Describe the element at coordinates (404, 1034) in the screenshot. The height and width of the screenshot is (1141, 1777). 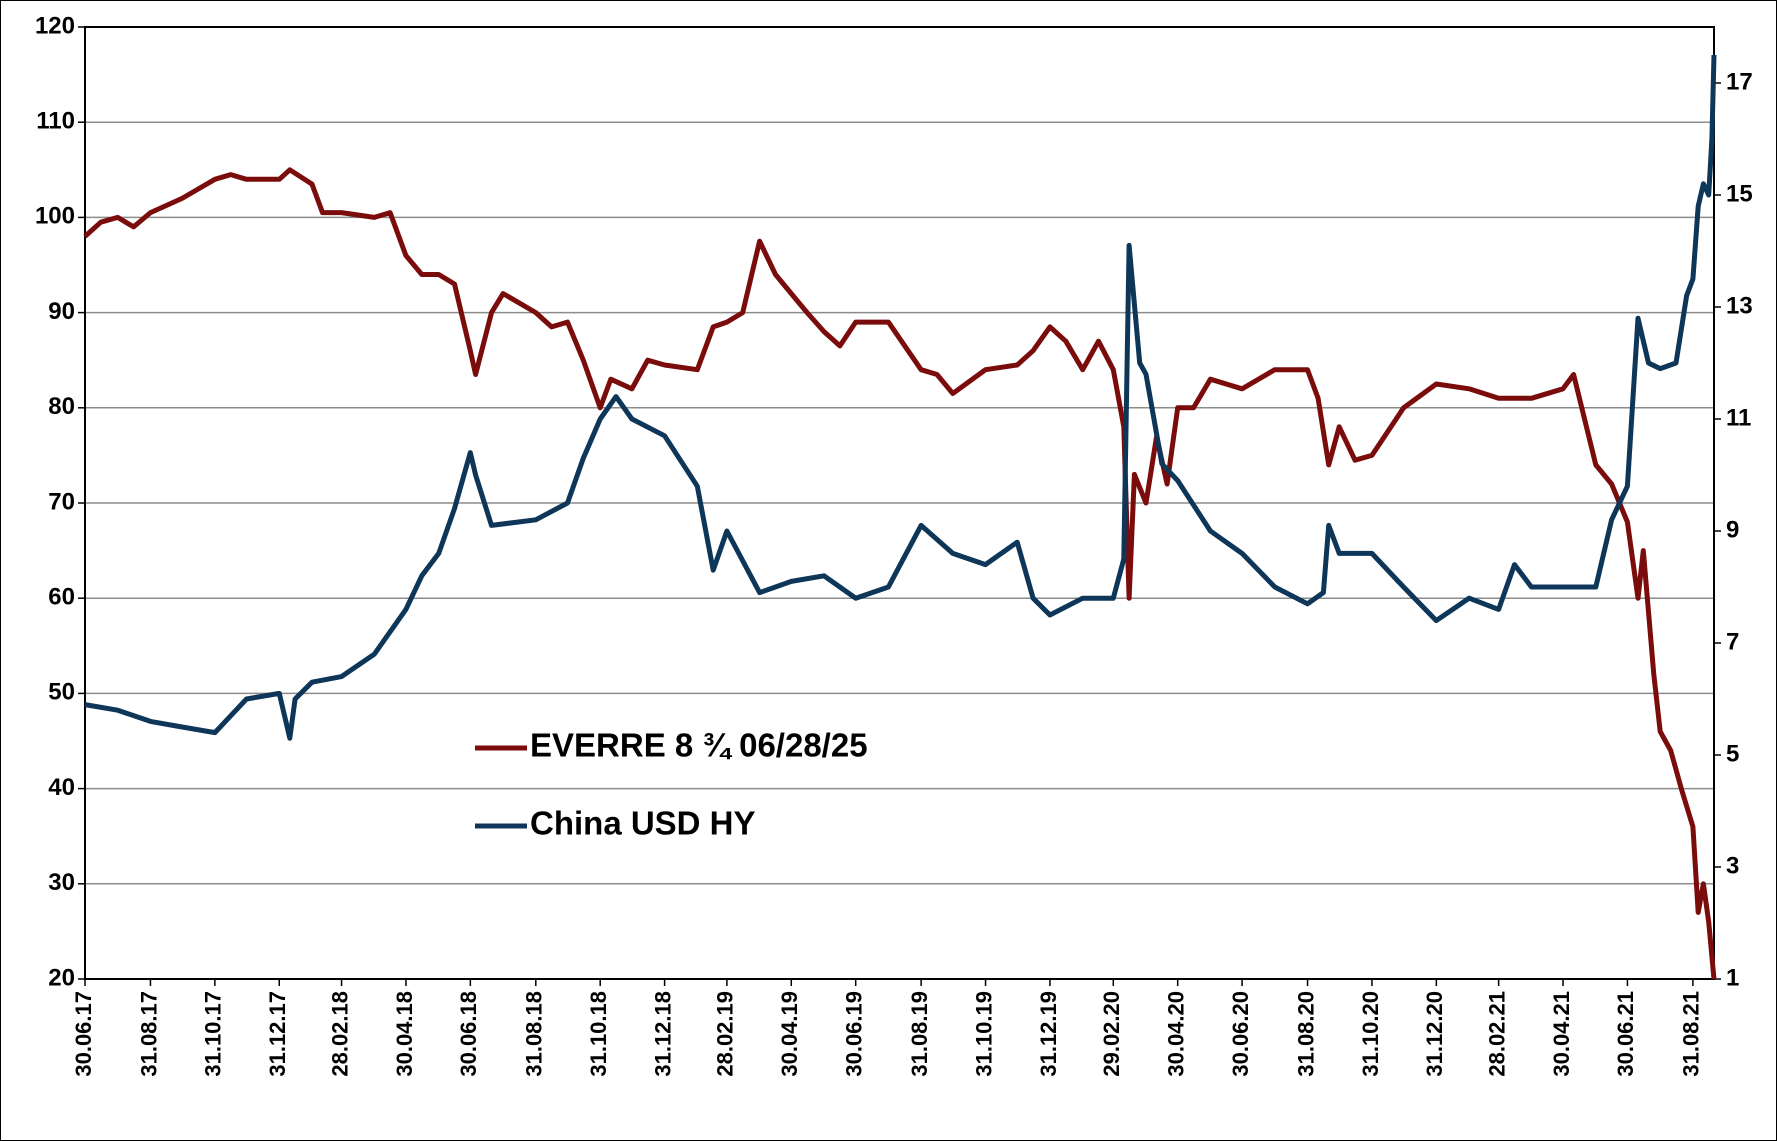
I see `x-tick-label: 30.04.18` at that location.